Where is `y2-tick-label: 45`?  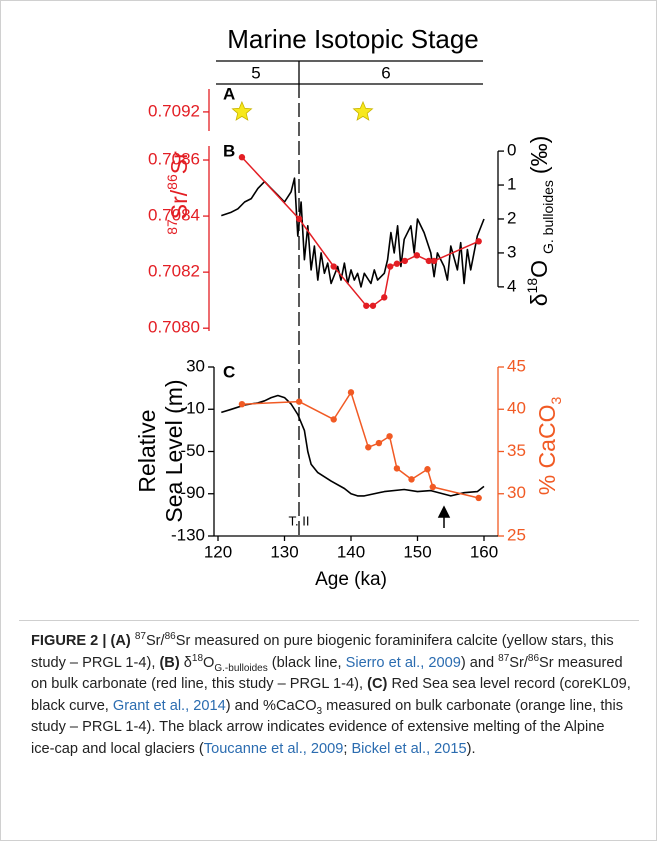 y2-tick-label: 45 is located at coordinates (516, 365).